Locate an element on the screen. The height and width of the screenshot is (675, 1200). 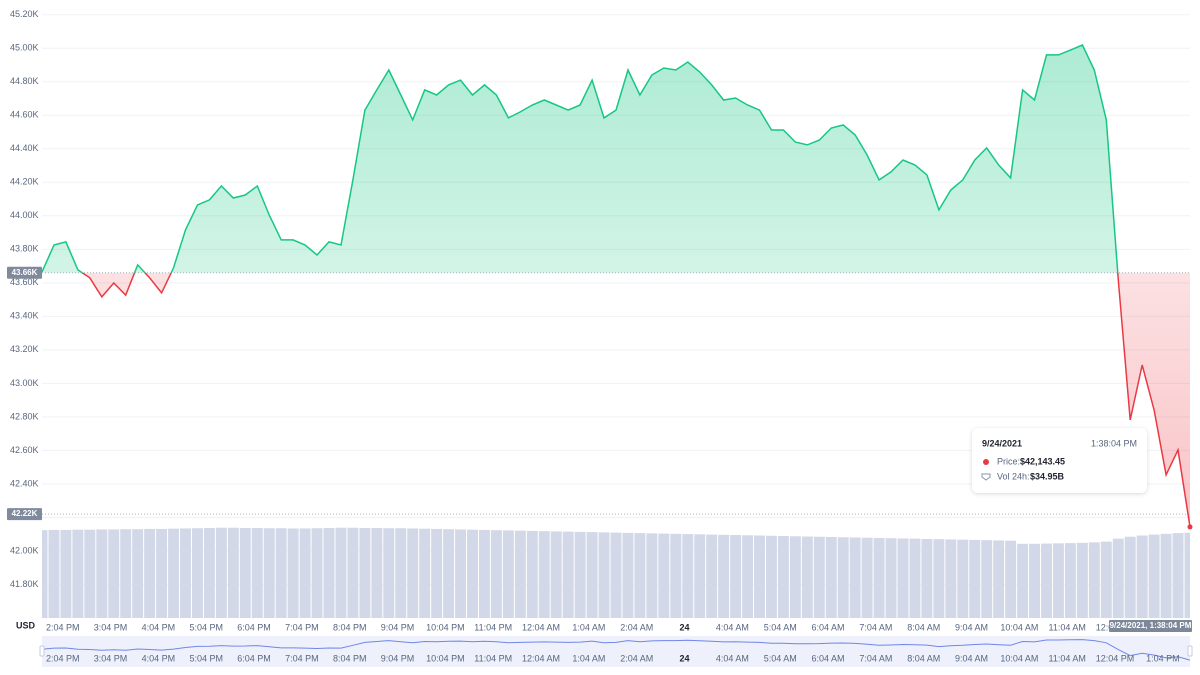
x-tick-label: 6:04 AM is located at coordinates (828, 627).